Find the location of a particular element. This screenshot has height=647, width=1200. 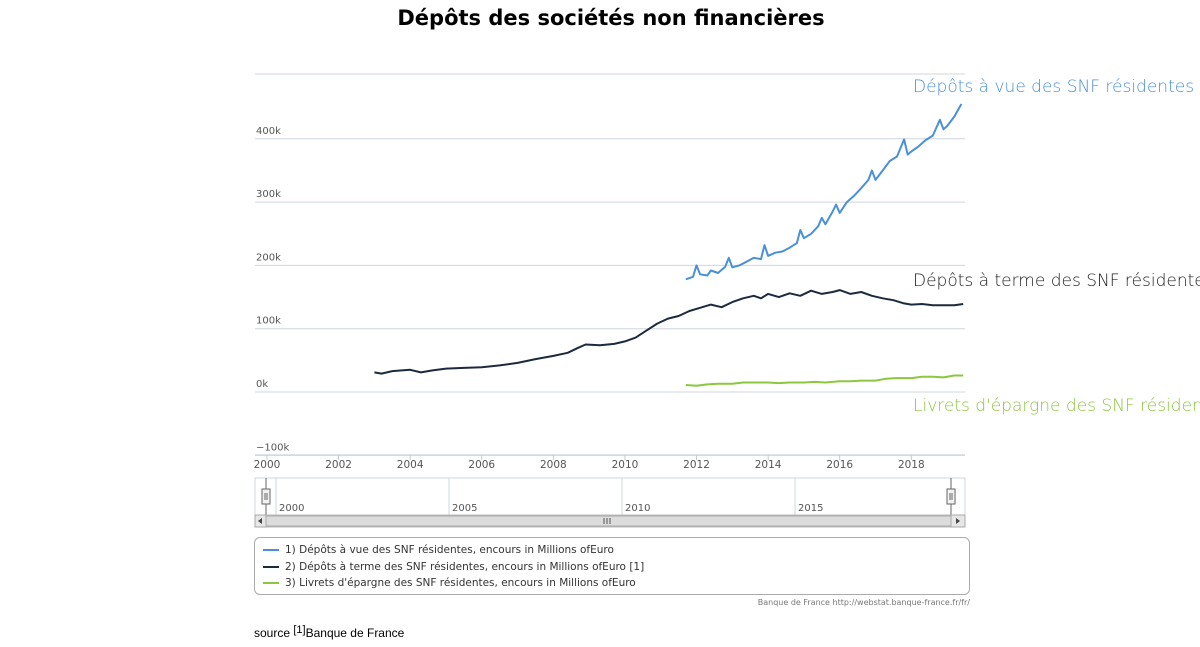

x-tick-label: 2008 is located at coordinates (553, 465).